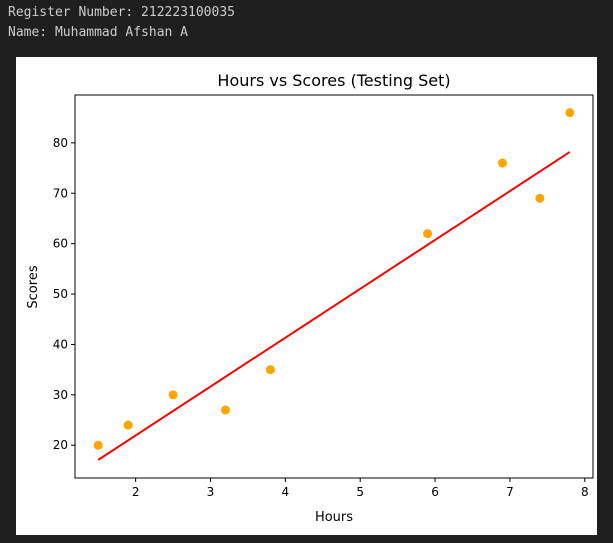 Image resolution: width=613 pixels, height=543 pixels. I want to click on y-tick-label: 50, so click(60, 294).